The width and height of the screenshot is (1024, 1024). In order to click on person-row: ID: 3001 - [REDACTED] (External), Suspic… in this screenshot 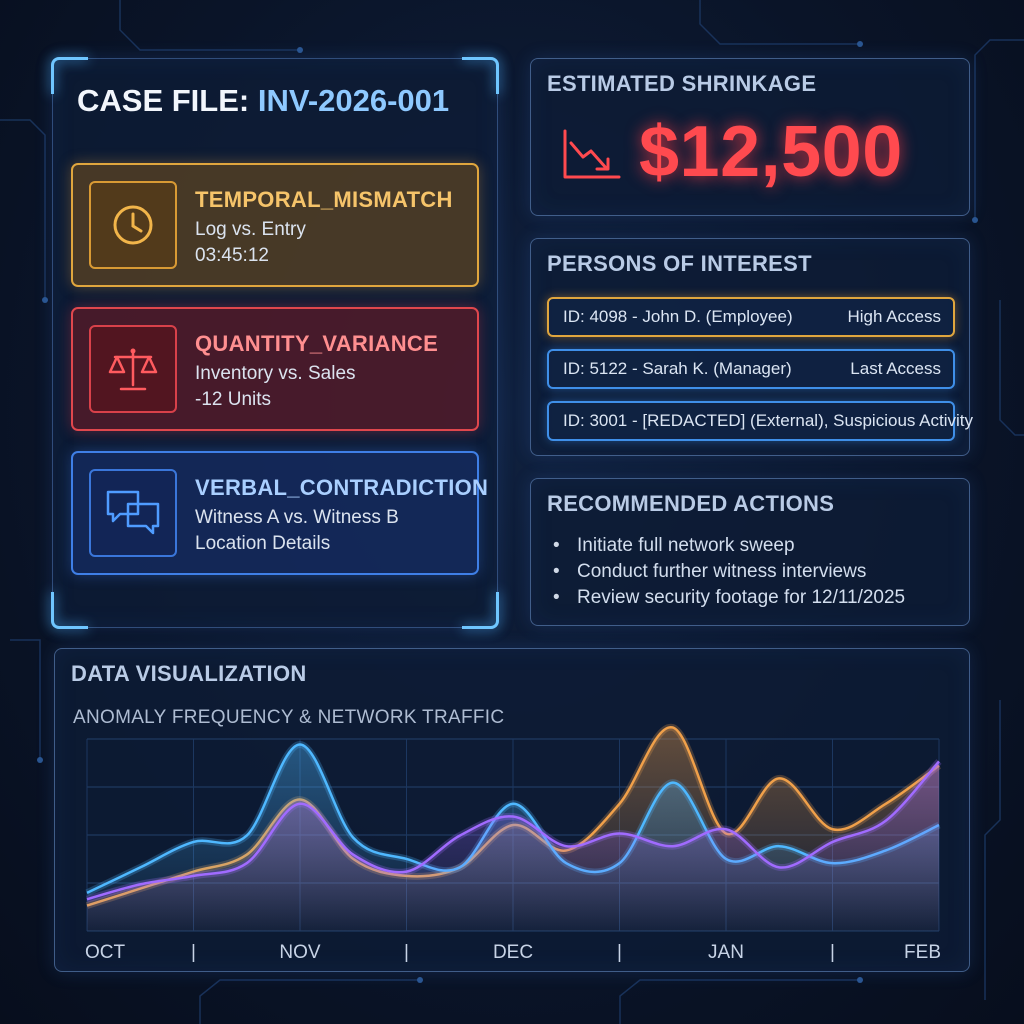, I will do `click(760, 421)`.